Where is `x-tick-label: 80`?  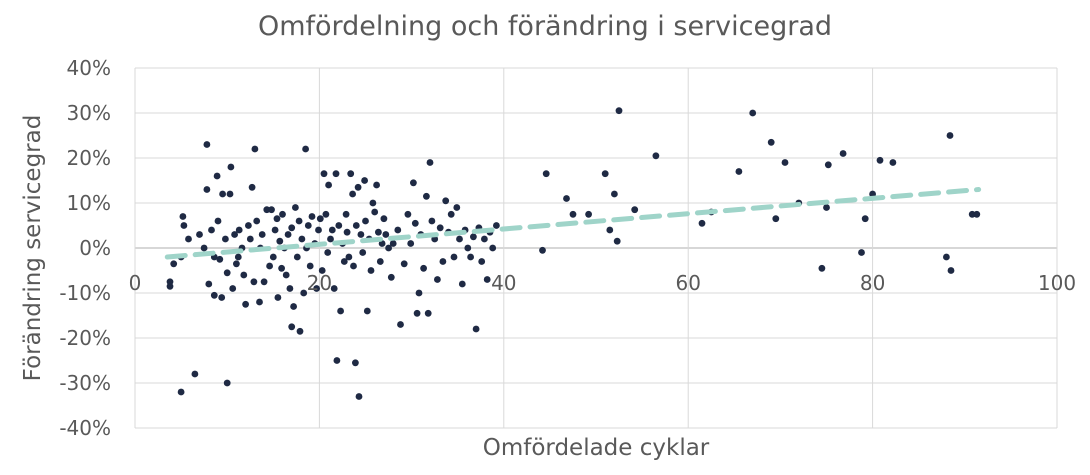
x-tick-label: 80 is located at coordinates (872, 283).